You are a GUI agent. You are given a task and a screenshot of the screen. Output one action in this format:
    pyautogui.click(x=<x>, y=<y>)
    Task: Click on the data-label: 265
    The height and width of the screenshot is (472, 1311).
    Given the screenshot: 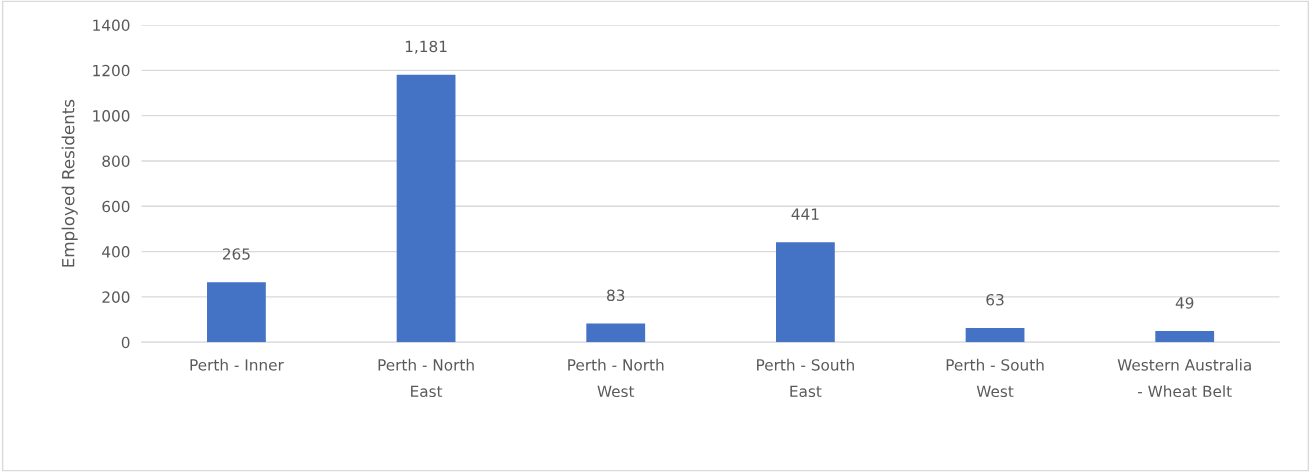 What is the action you would take?
    pyautogui.click(x=236, y=254)
    